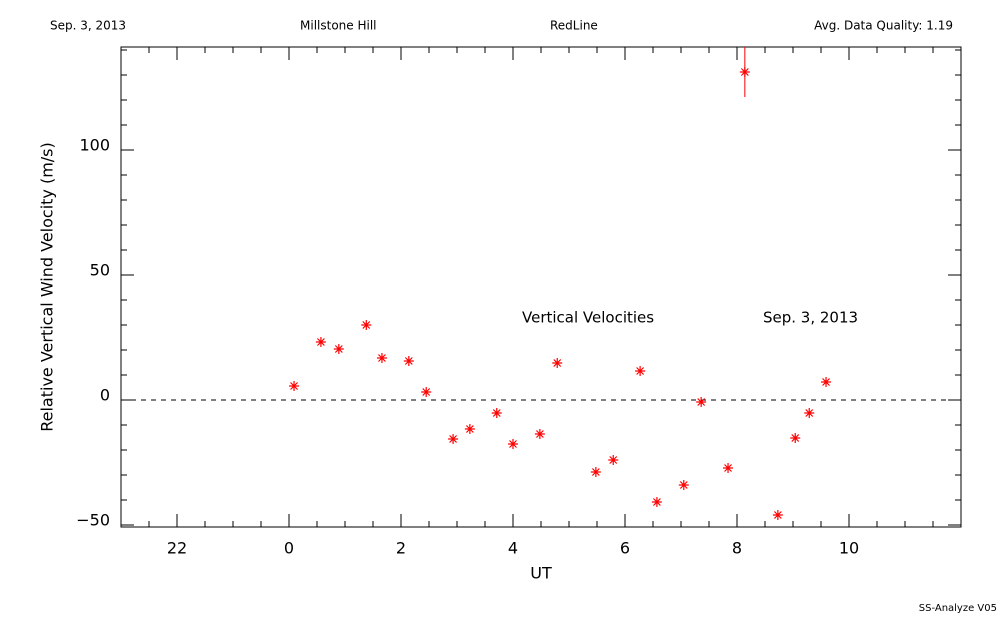 Image resolution: width=1000 pixels, height=625 pixels. Describe the element at coordinates (958, 608) in the screenshot. I see `footer: SS-Analyze V05` at that location.